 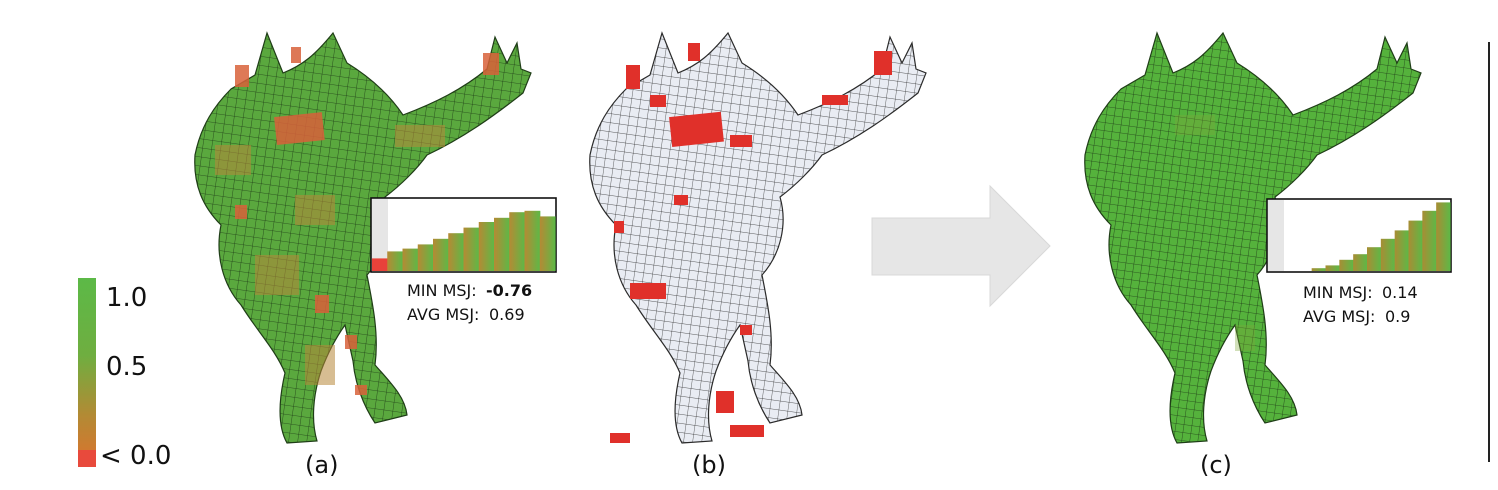 I want to click on panel-a-avg-value: 0.69, so click(x=507, y=314).